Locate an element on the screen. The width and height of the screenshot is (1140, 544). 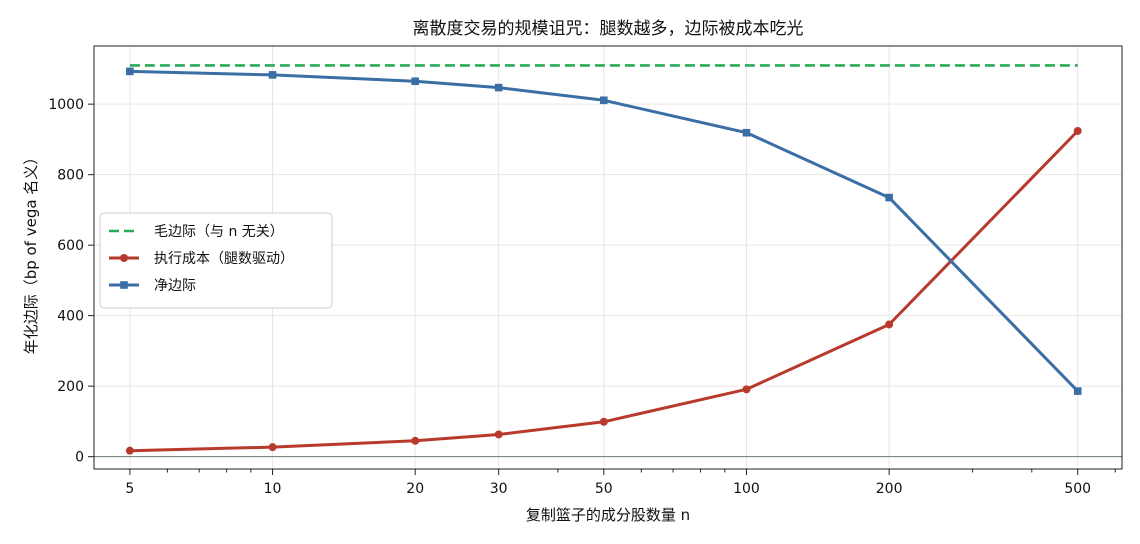
x-tick-label: 50 is located at coordinates (604, 489).